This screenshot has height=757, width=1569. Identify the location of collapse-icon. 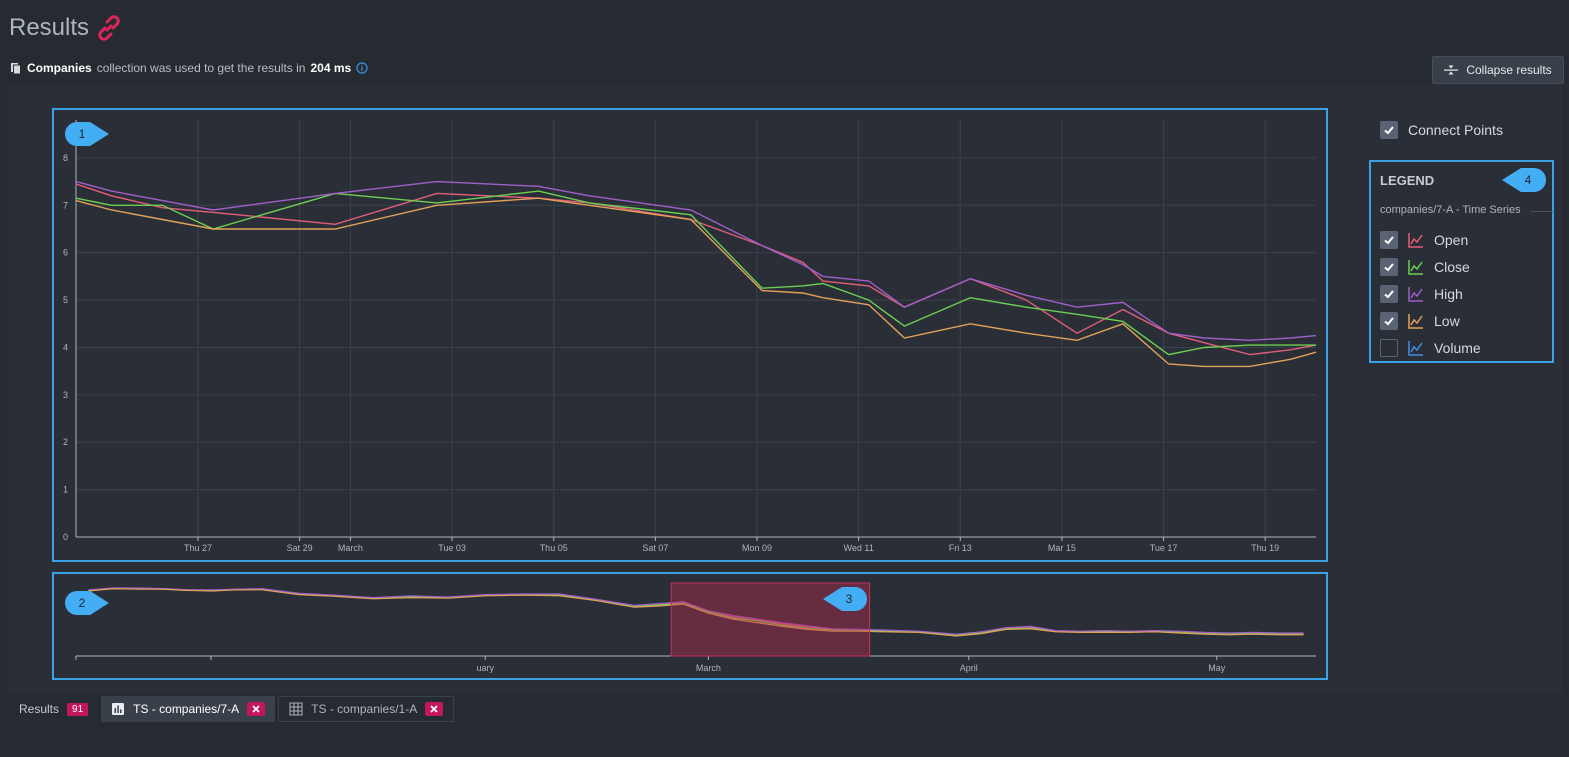
(1451, 70).